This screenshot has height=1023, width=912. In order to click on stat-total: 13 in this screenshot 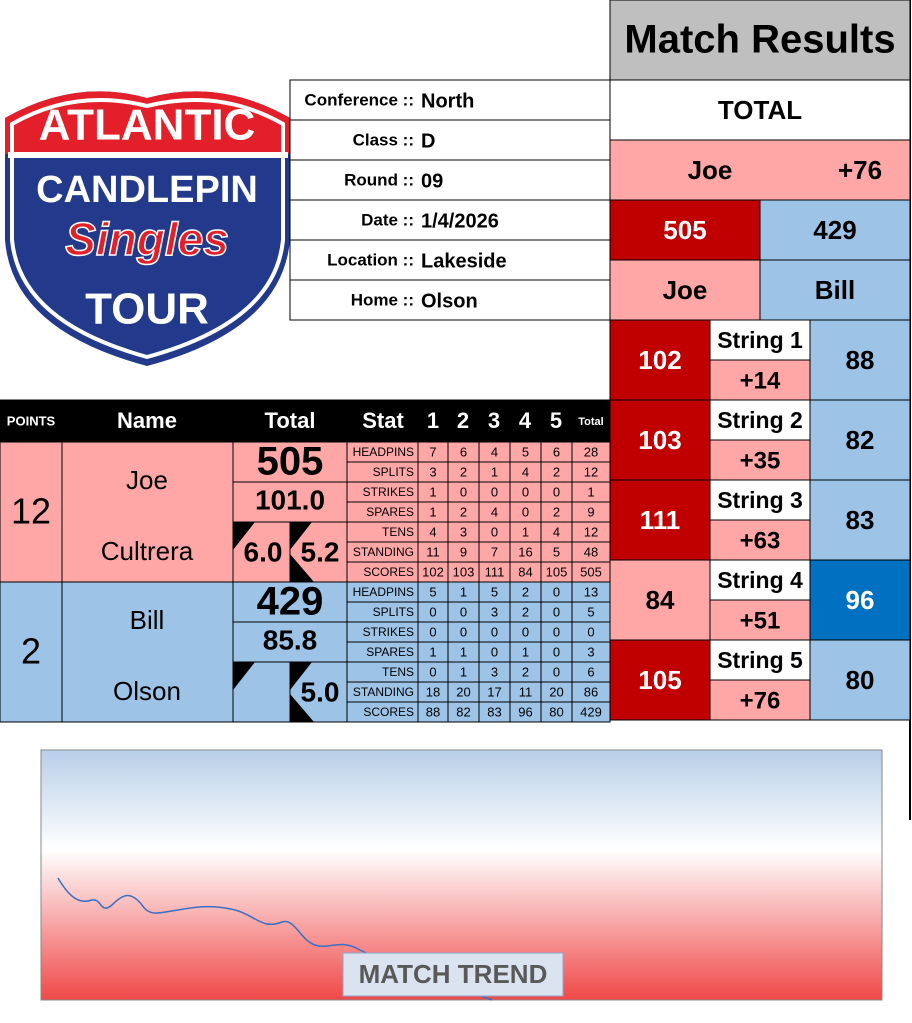, I will do `click(591, 591)`.